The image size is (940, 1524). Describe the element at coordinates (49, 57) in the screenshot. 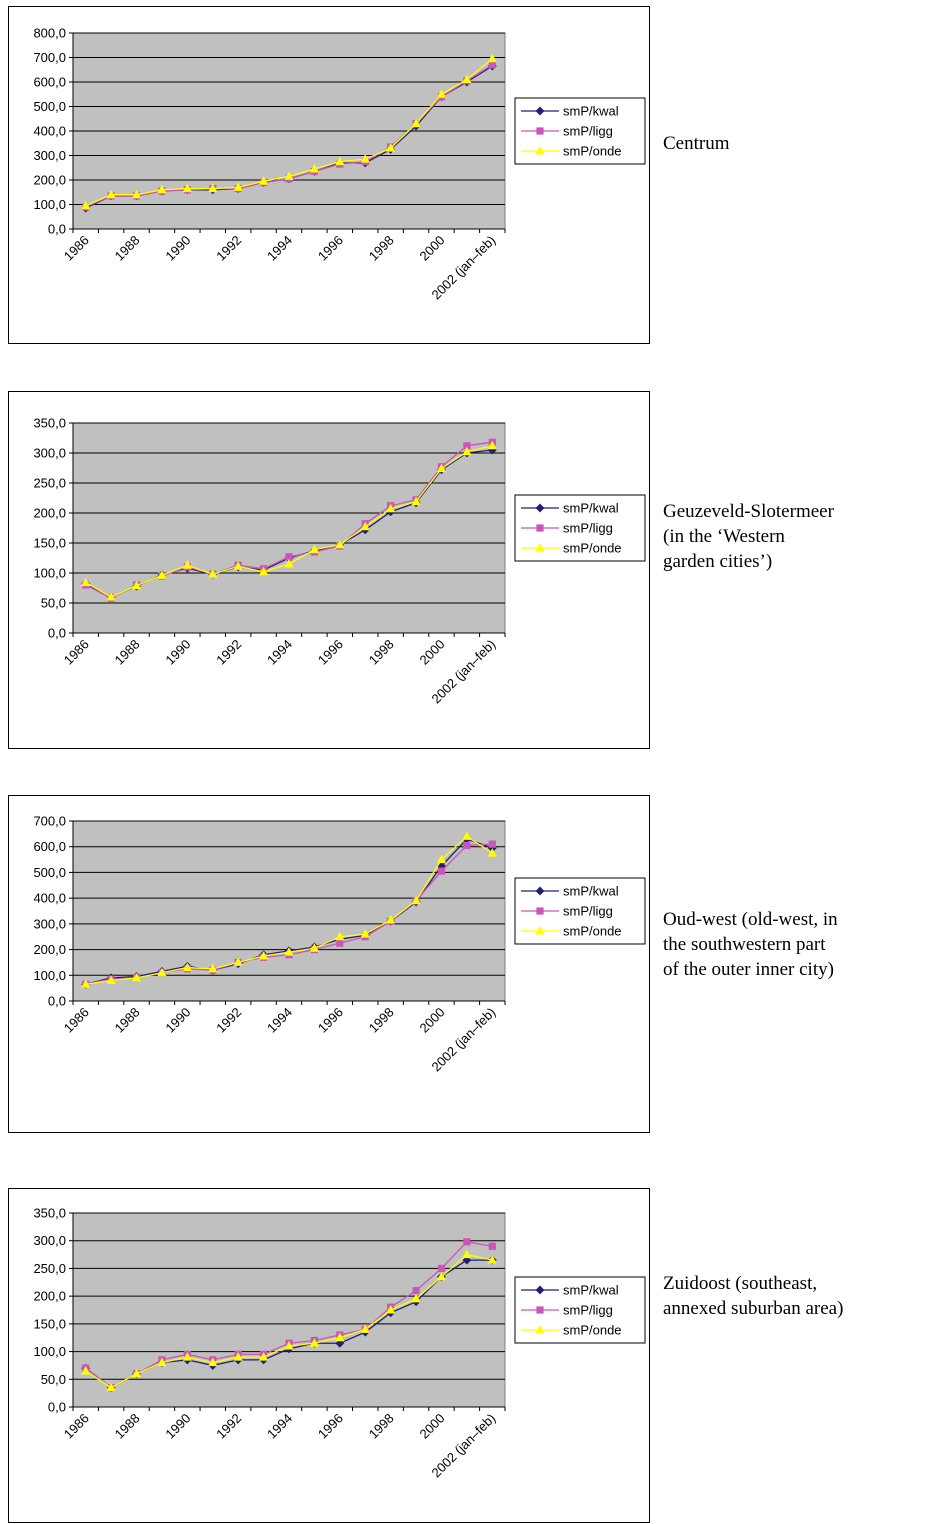

I see `y-tick-label: 700,0` at that location.